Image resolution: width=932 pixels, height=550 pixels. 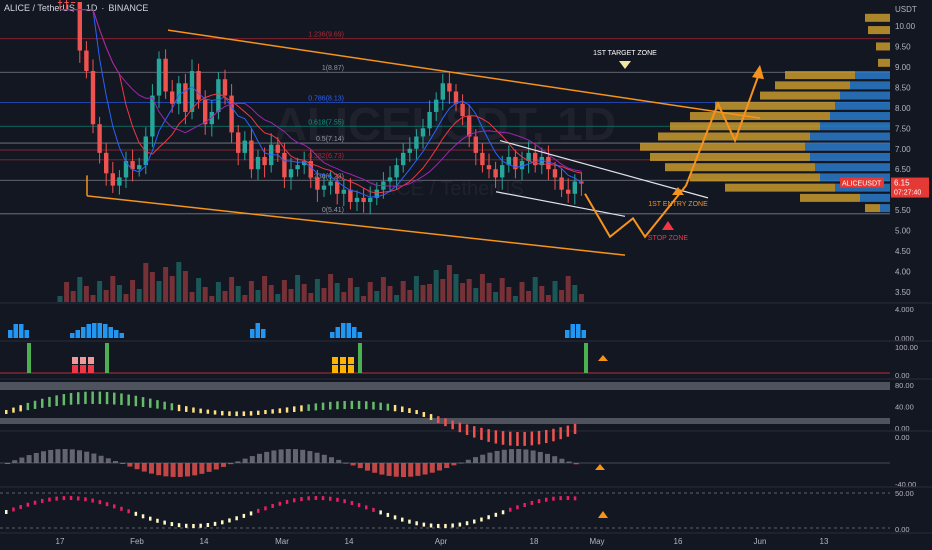 I want to click on time-tick-label: Feb, so click(x=137, y=541).